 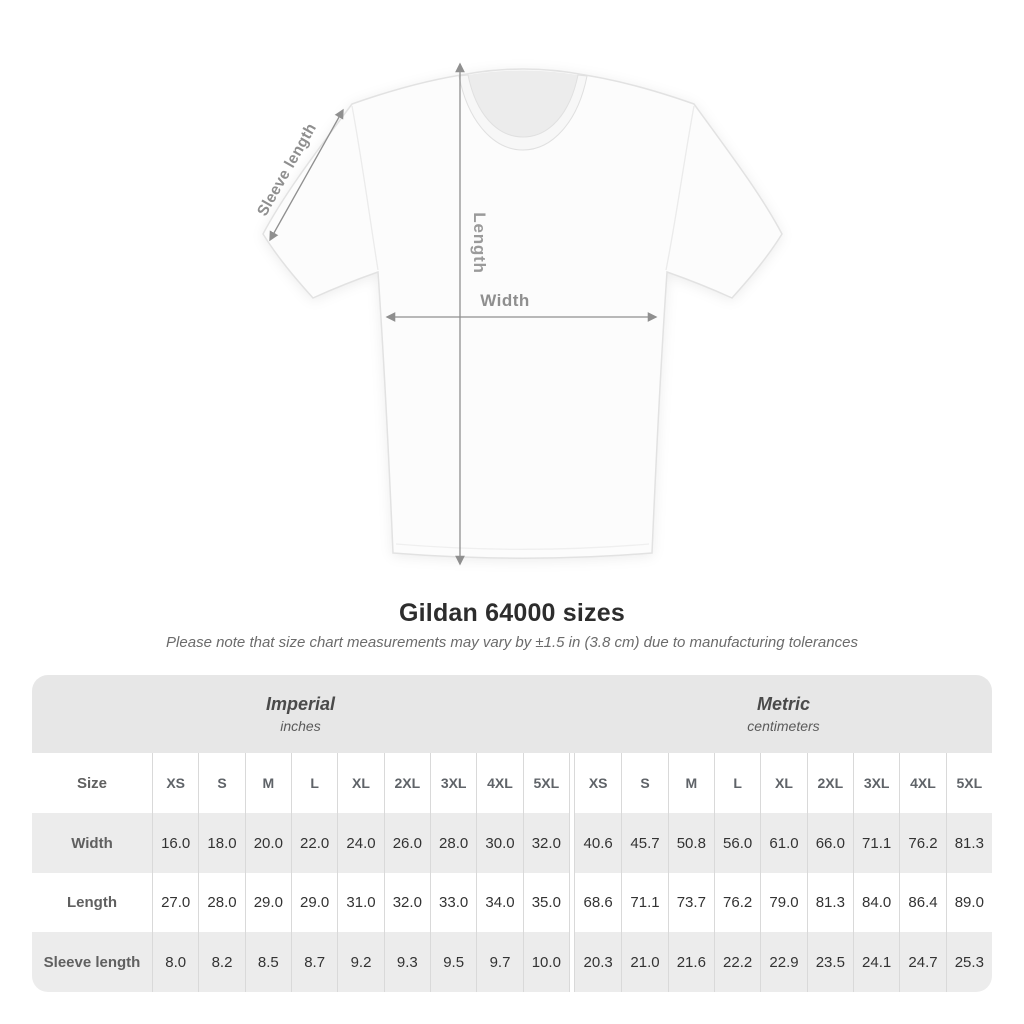 What do you see at coordinates (829, 962) in the screenshot?
I see `value-cell: 23.5` at bounding box center [829, 962].